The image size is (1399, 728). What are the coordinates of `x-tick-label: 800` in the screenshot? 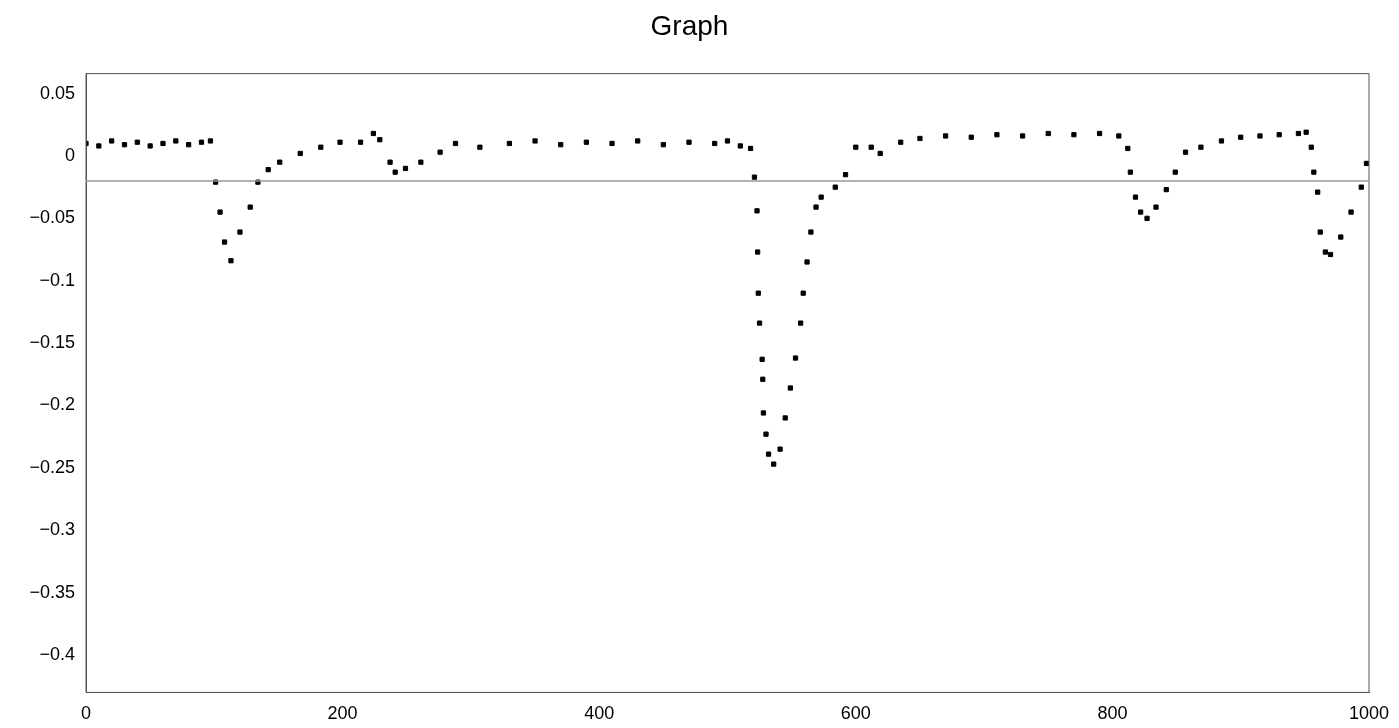 It's located at (1112, 713).